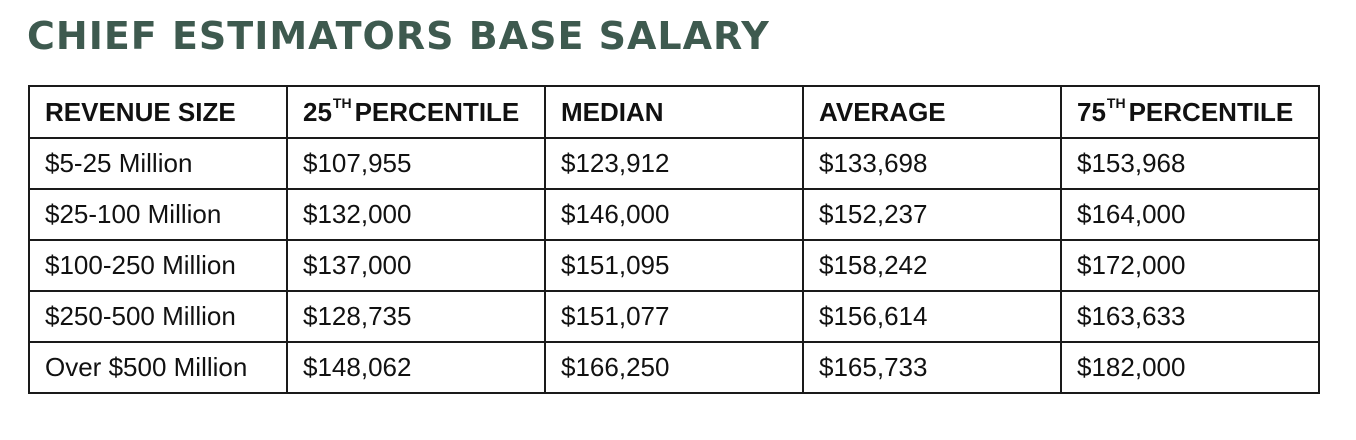 The height and width of the screenshot is (440, 1356). Describe the element at coordinates (158, 265) in the screenshot. I see `table-cell-revenue-size: $100-250 Million` at that location.